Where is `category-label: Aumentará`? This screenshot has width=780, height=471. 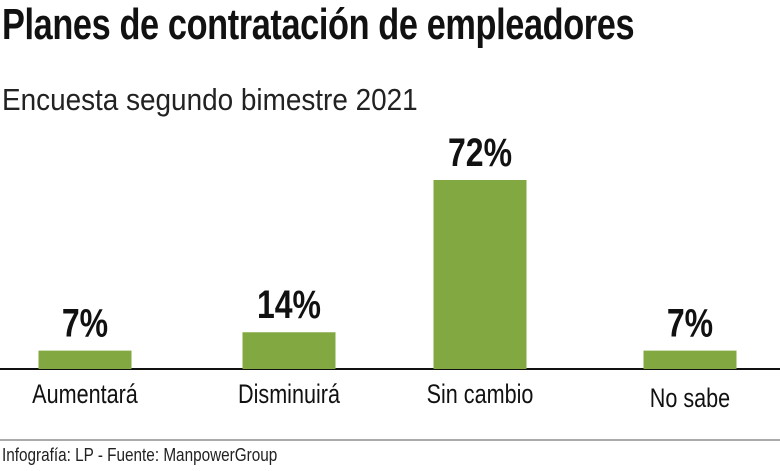
category-label: Aumentará is located at coordinates (85, 395).